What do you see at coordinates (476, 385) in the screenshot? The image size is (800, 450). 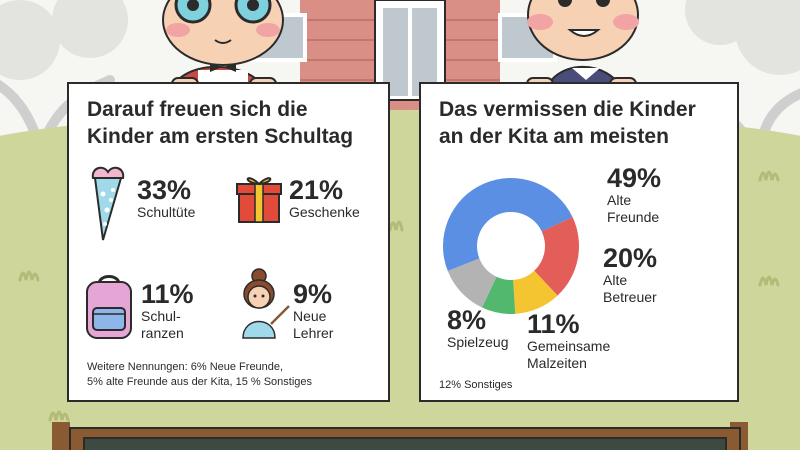 I see `right-card-footnote: 12% Sonstiges` at bounding box center [476, 385].